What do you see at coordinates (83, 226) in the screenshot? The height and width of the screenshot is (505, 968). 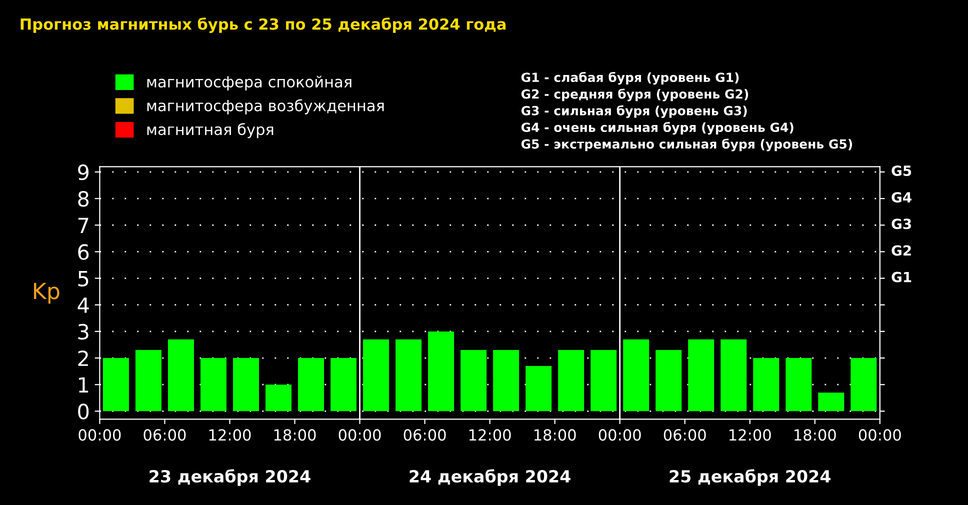 I see `y-tick-label: 7` at bounding box center [83, 226].